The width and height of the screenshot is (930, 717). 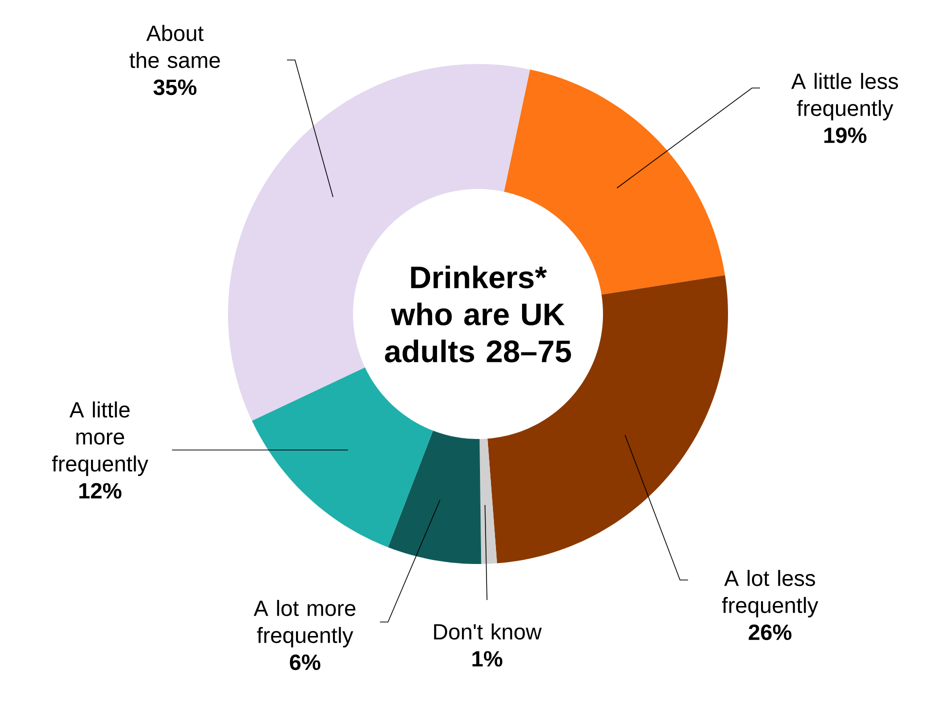 I want to click on slice-label: A little more frequently, so click(x=100, y=438).